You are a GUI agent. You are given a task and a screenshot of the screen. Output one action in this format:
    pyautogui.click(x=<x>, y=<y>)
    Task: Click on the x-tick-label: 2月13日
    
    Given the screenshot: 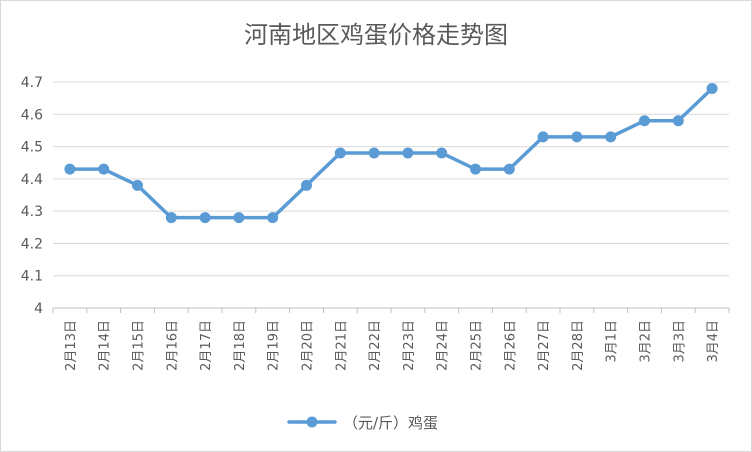 What is the action you would take?
    pyautogui.click(x=71, y=345)
    